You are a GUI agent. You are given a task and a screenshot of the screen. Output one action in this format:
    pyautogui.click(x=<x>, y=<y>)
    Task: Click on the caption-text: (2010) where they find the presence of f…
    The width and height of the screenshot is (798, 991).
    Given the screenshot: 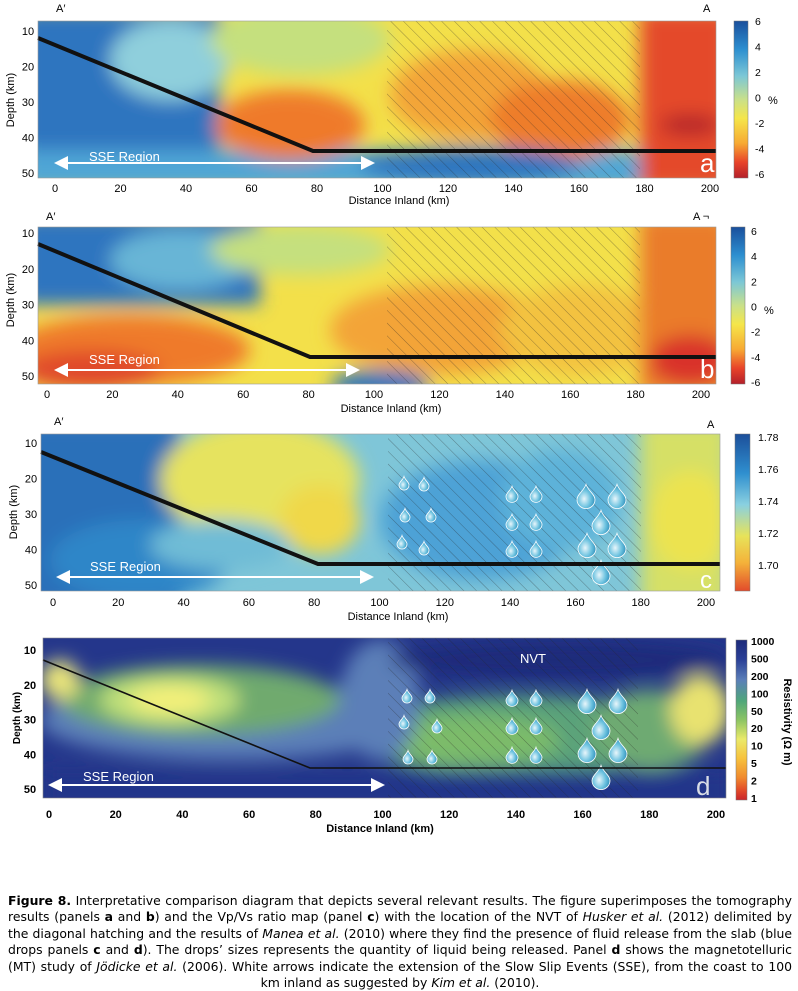 What is the action you would take?
    pyautogui.click(x=400, y=941)
    